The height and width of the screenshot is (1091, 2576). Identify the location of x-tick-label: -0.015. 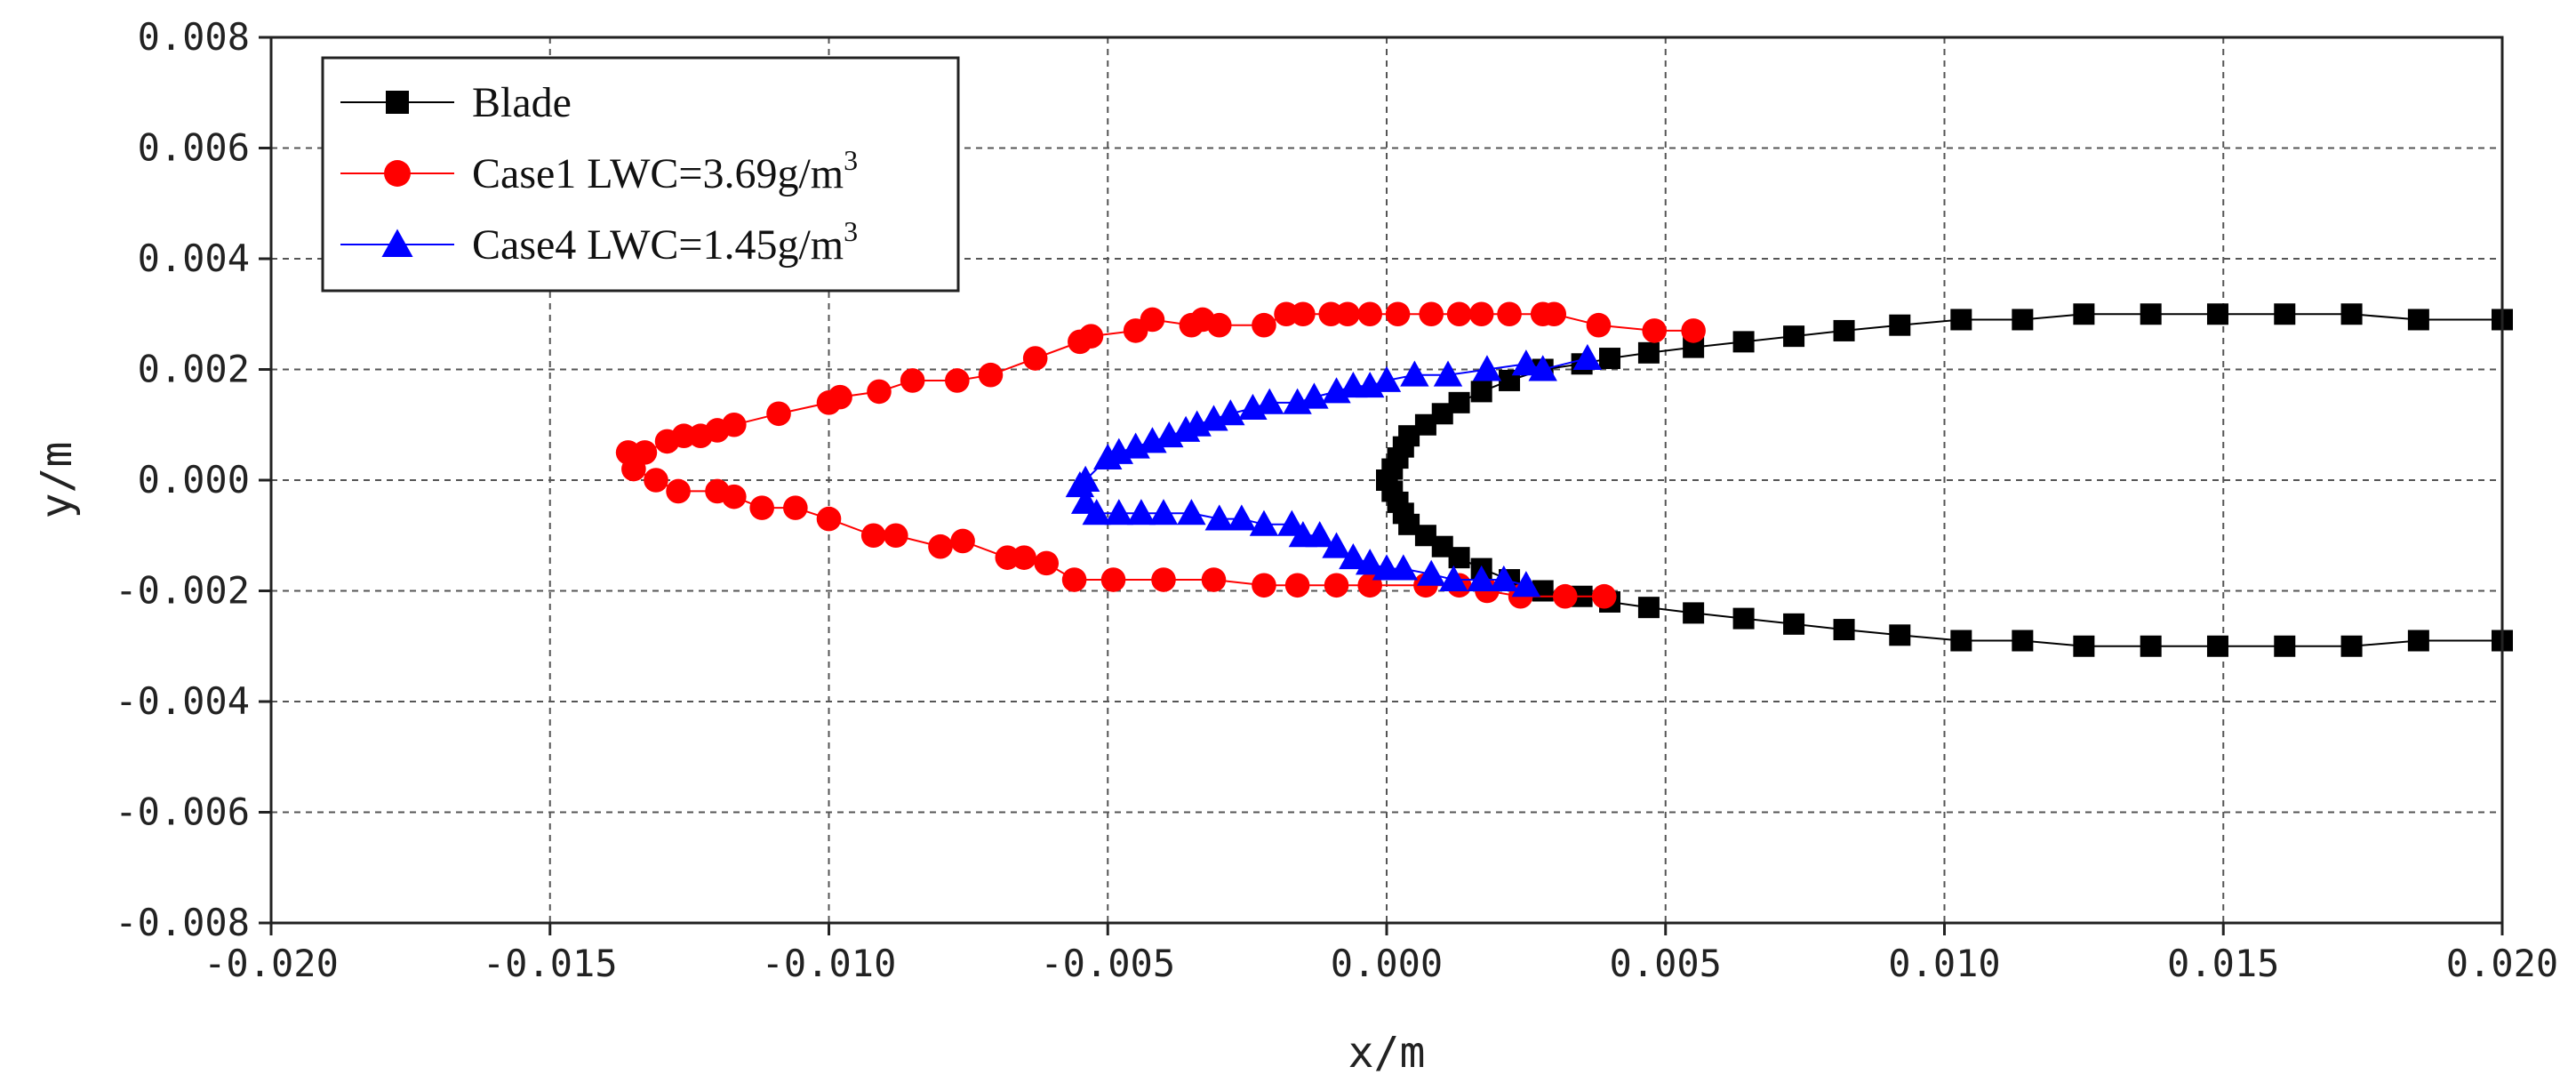
(550, 963).